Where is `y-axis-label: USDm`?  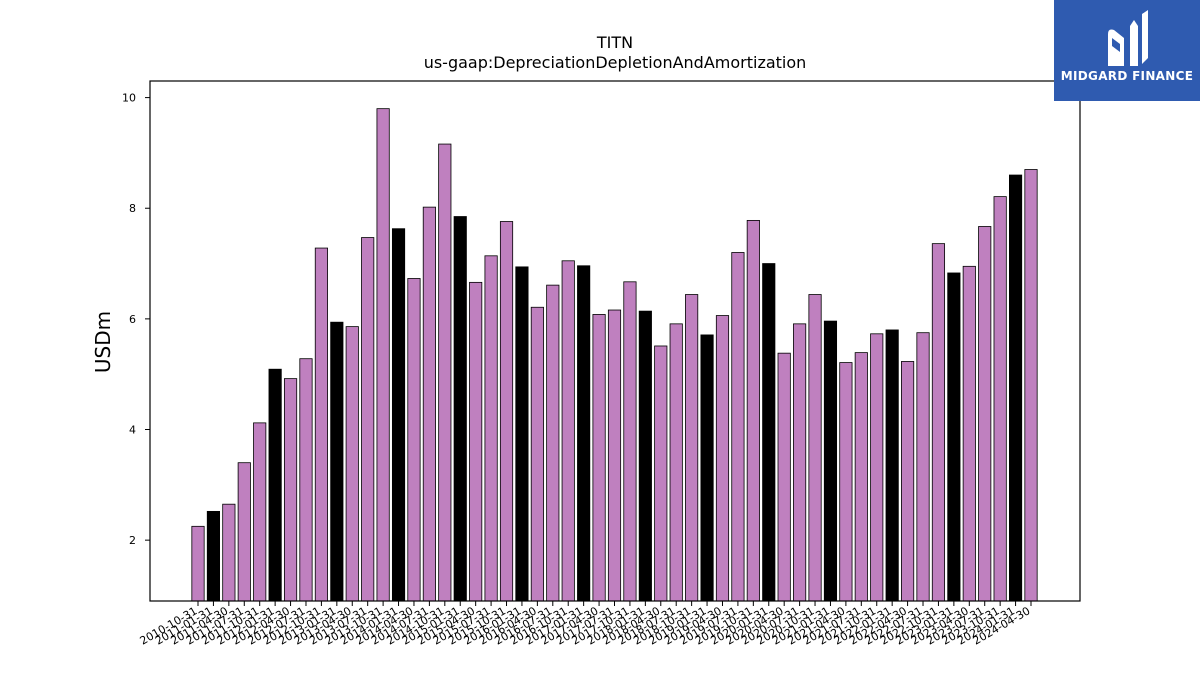 y-axis-label: USDm is located at coordinates (103, 342).